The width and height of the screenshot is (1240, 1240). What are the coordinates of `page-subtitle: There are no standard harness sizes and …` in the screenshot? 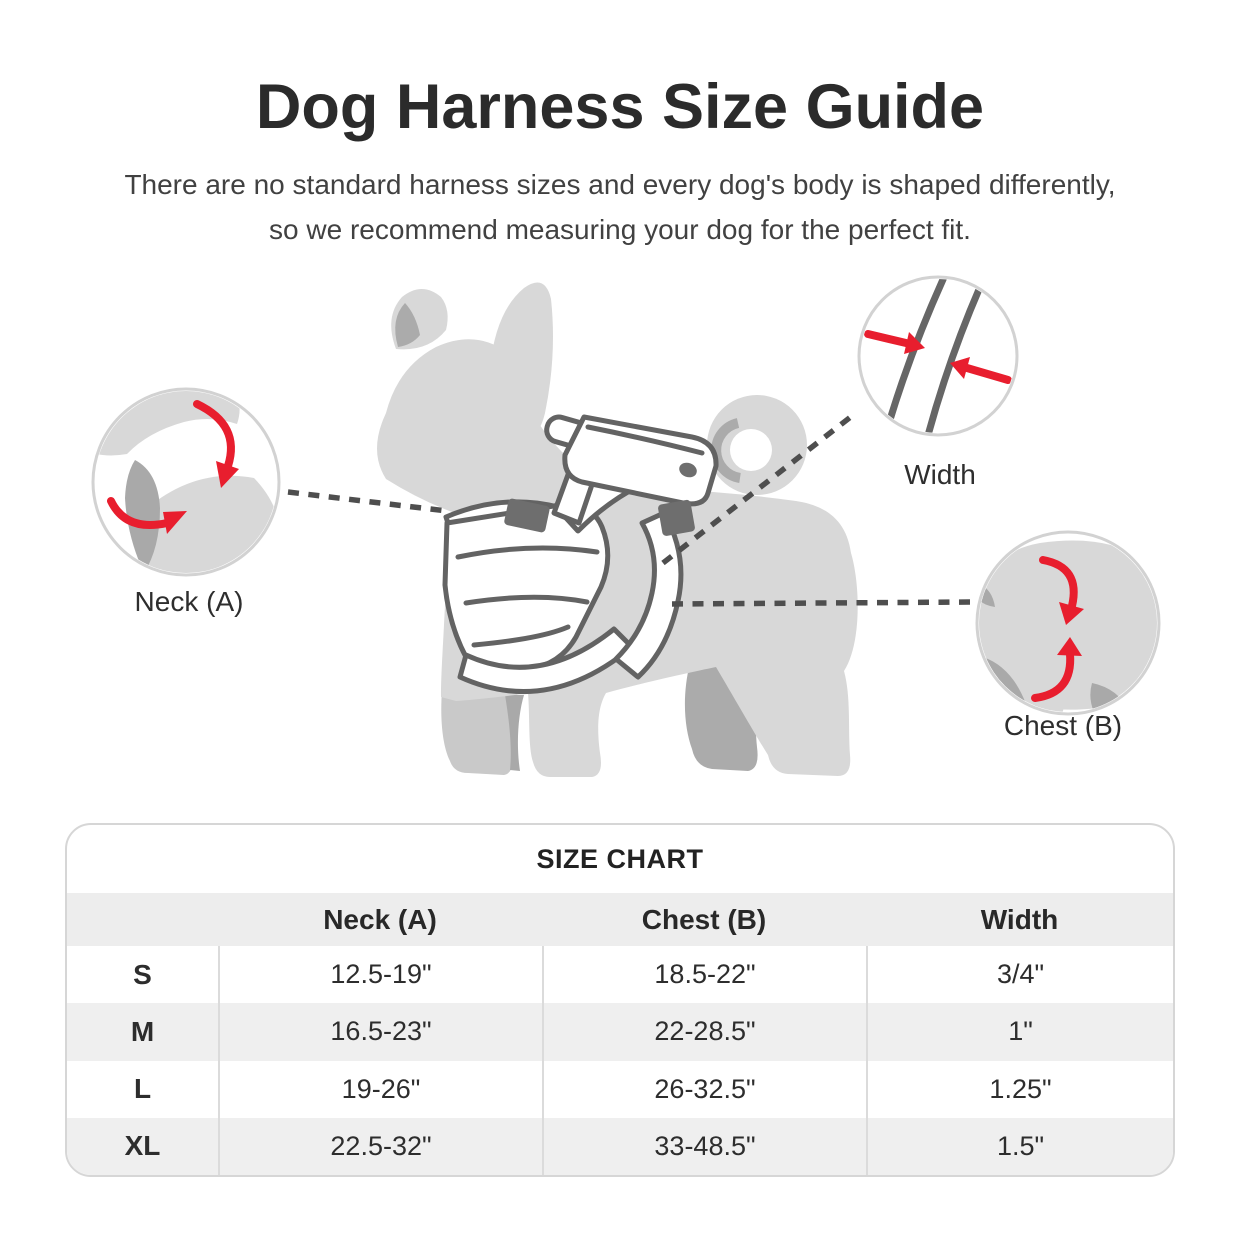 It's located at (620, 207).